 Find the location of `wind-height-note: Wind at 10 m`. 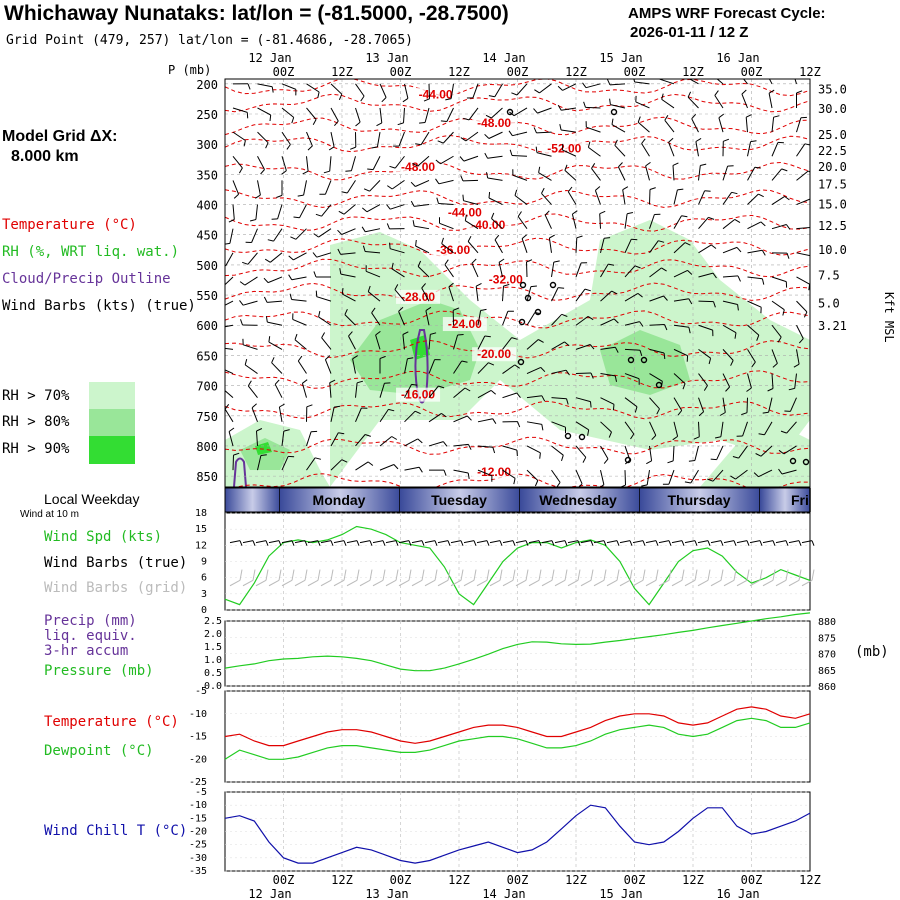

wind-height-note: Wind at 10 m is located at coordinates (49, 514).